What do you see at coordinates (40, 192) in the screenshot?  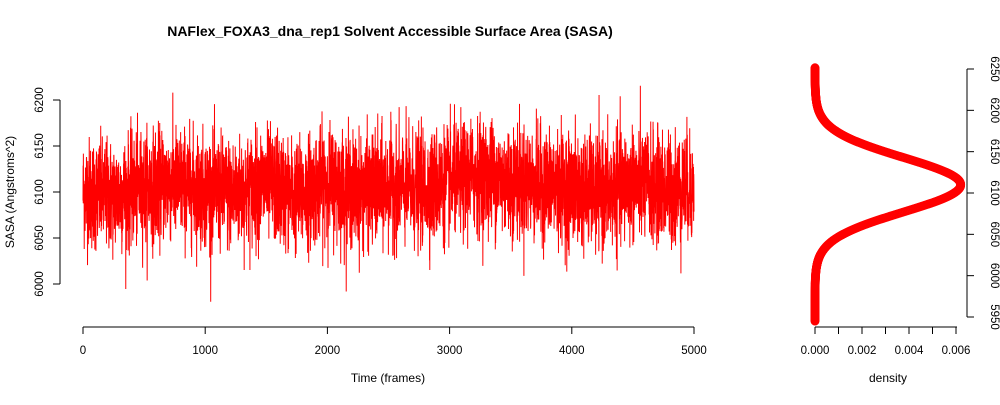 I see `y-tick-label: 6100` at bounding box center [40, 192].